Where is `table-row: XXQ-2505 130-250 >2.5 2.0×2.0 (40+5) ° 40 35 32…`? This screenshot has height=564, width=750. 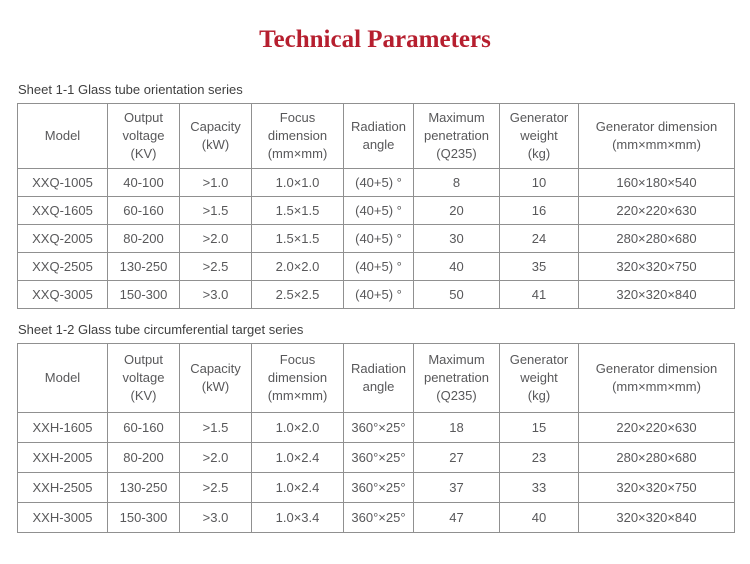
table-row: XXQ-2505 130-250 >2.5 2.0×2.0 (40+5) ° 40 35 32… is located at coordinates (376, 266).